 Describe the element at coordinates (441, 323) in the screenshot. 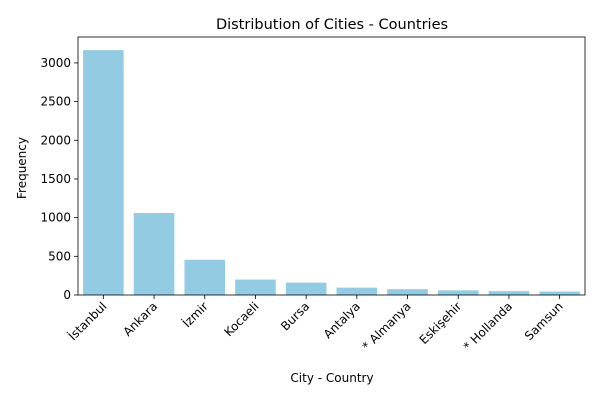

I see `x-tick-label: Eskişehir` at that location.